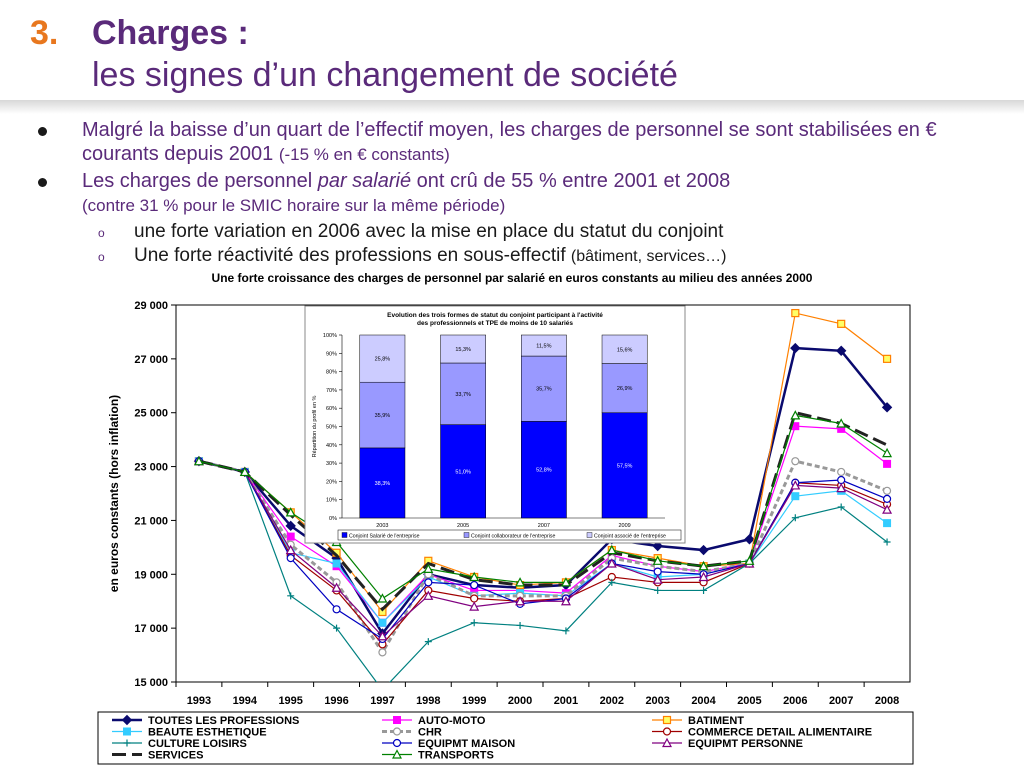 The height and width of the screenshot is (768, 1024). I want to click on x-tick-label: 1997, so click(382, 701).